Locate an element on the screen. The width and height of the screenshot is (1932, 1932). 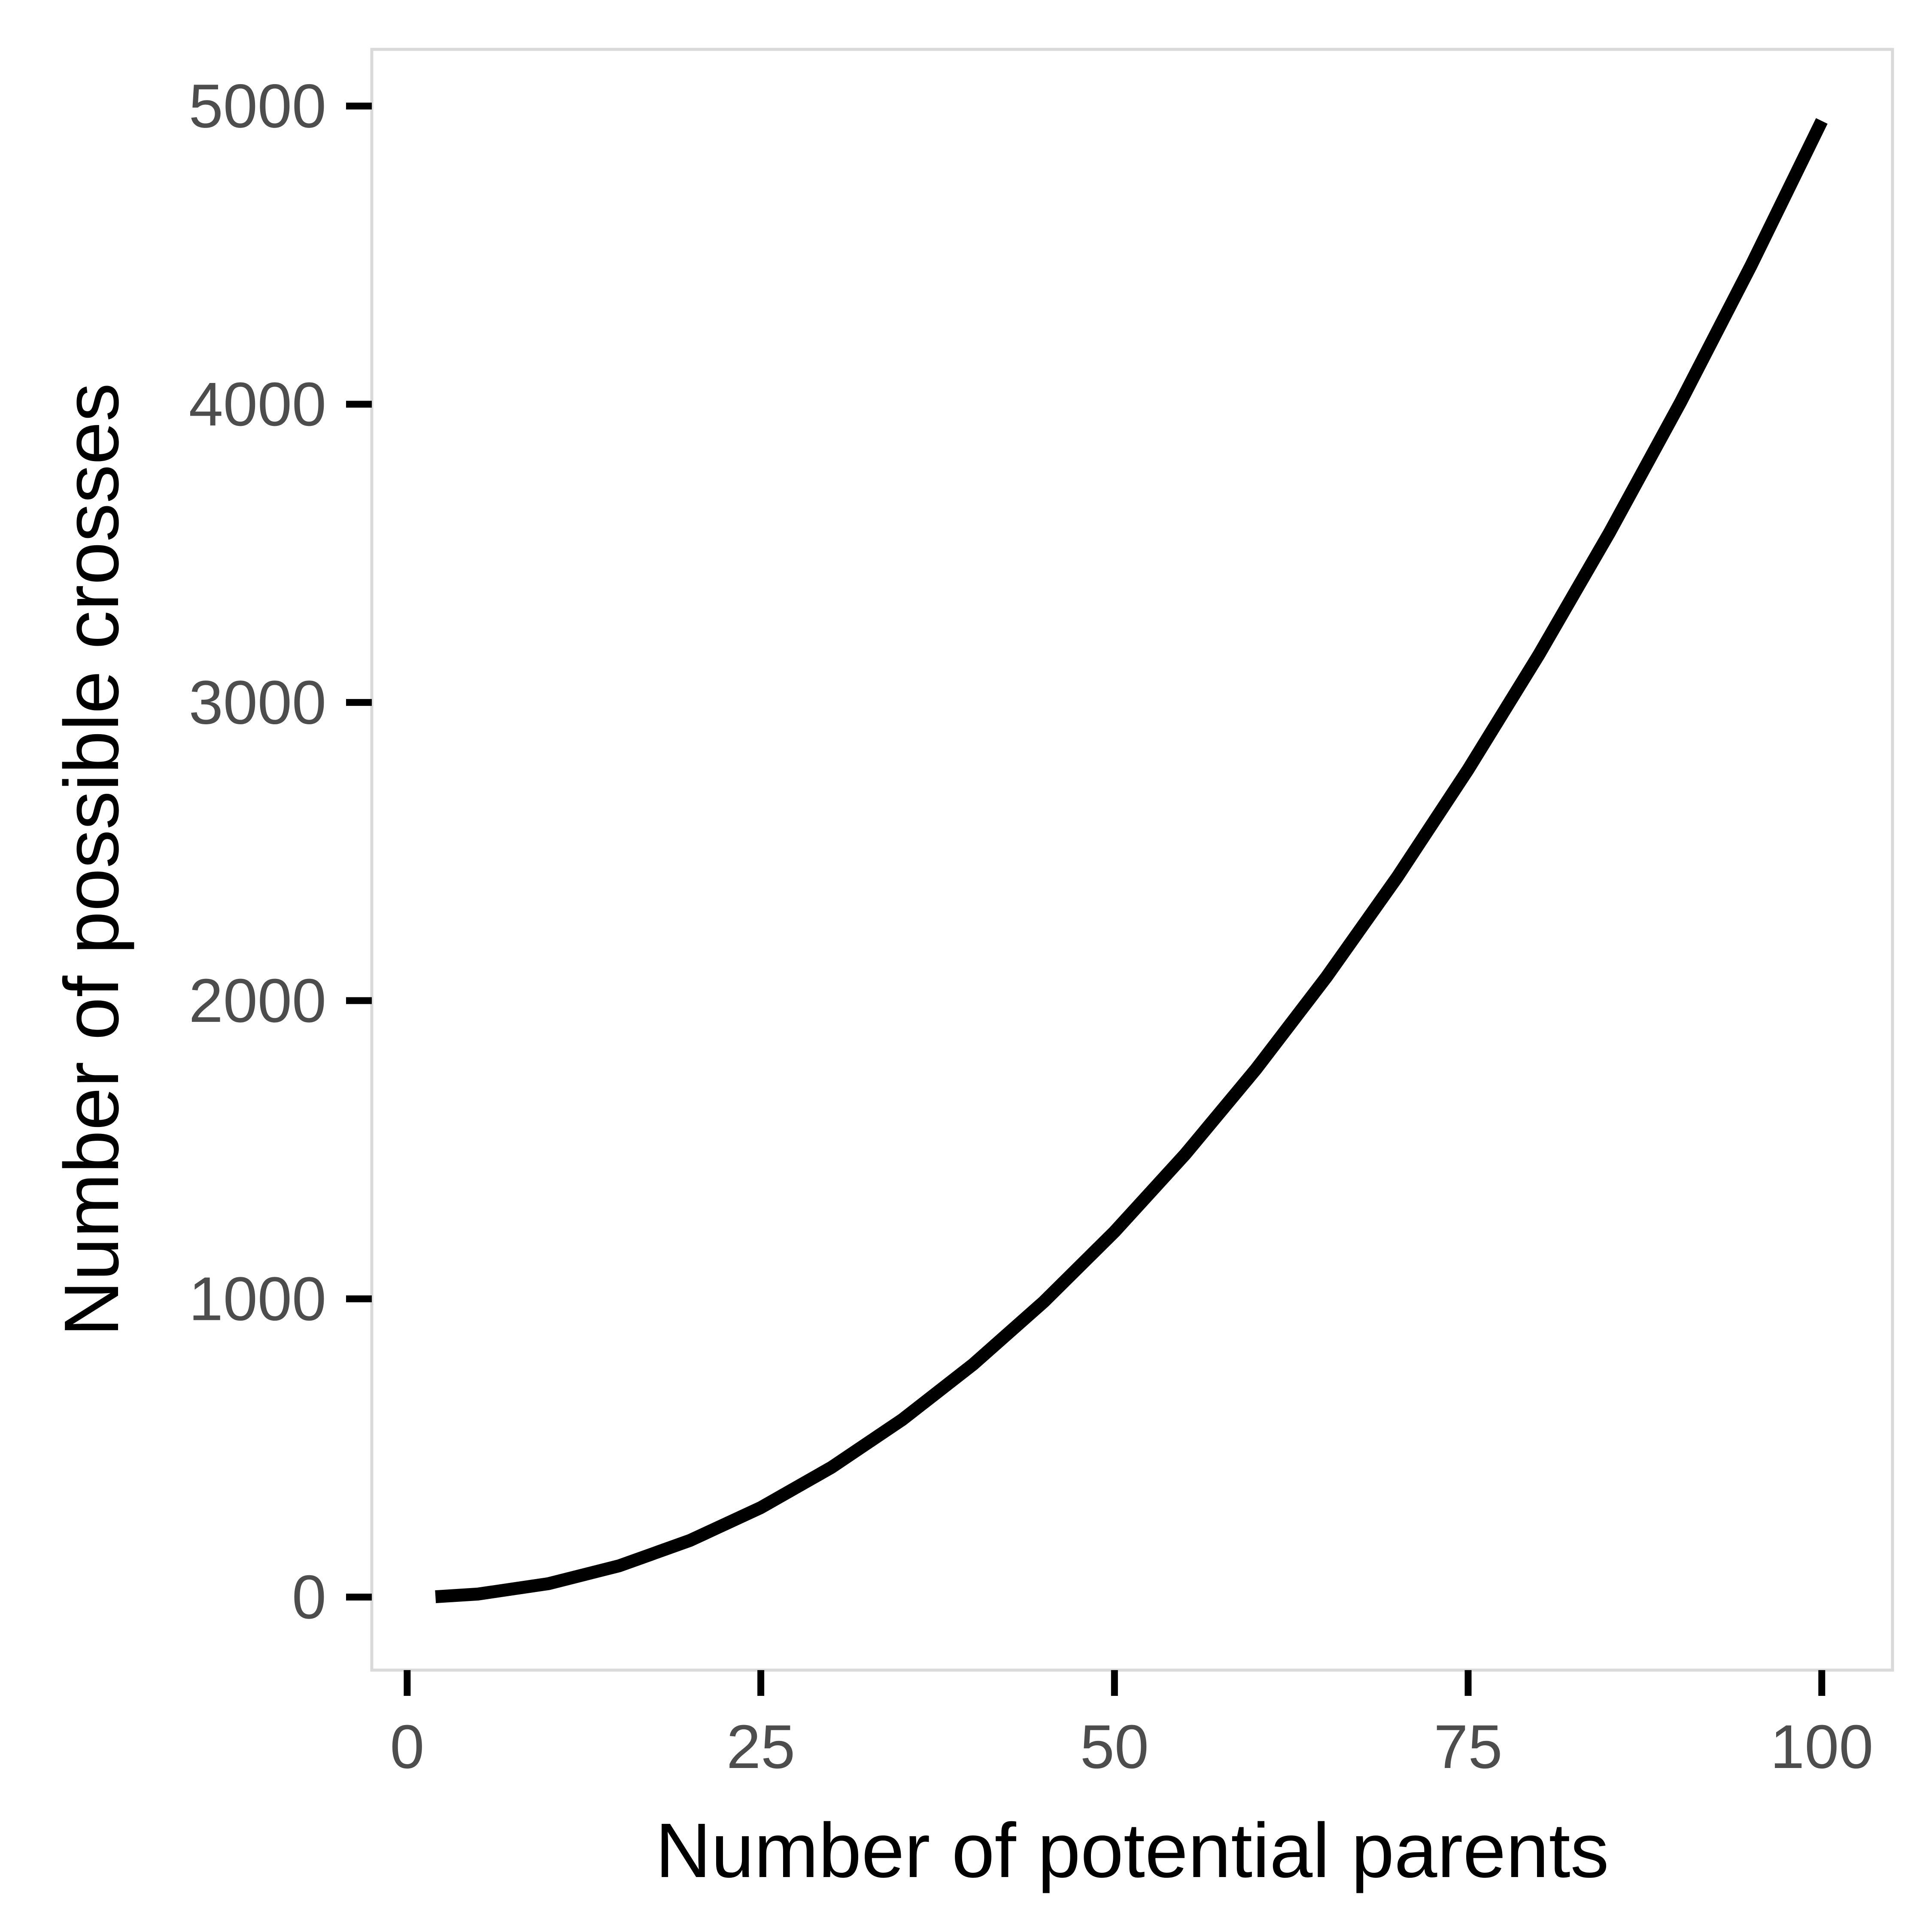
y-tick-label: 1000 is located at coordinates (258, 1299).